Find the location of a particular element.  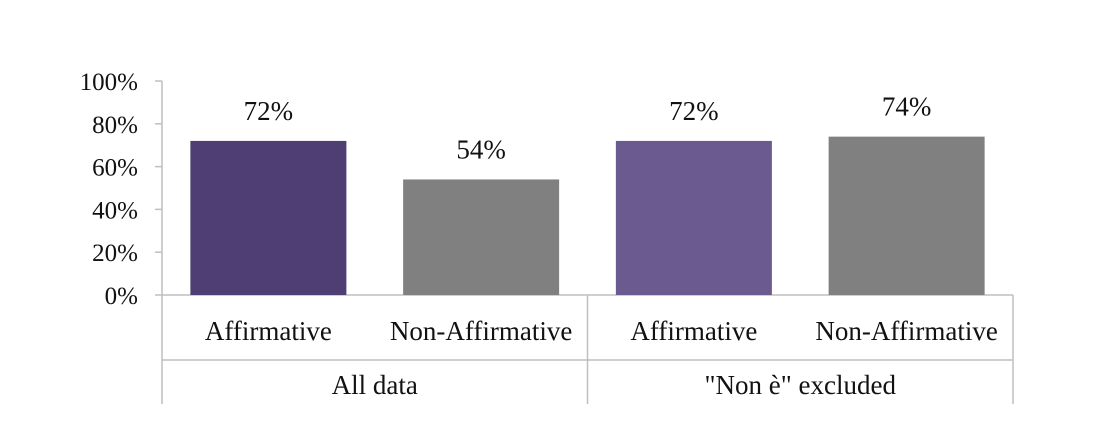

data-label: 54% is located at coordinates (481, 149).